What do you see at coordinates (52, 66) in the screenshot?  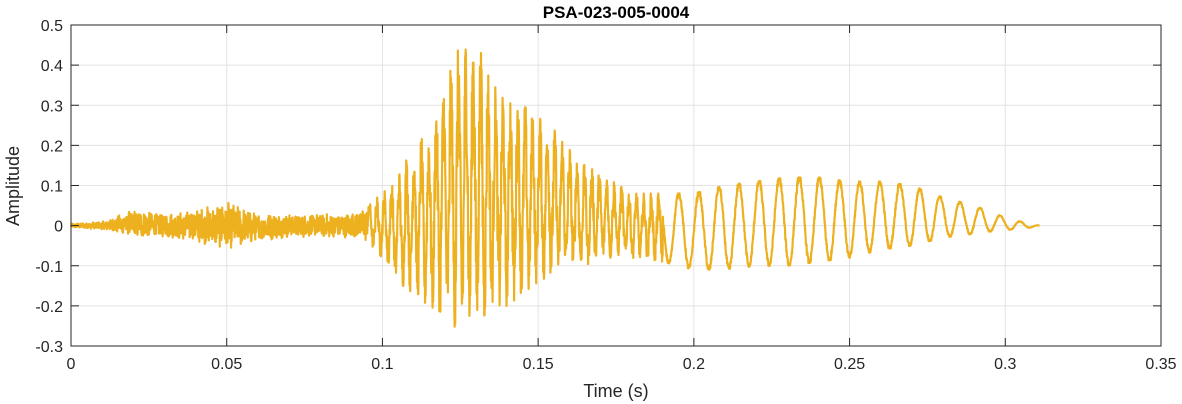 I see `y-tick-label: 0.4` at bounding box center [52, 66].